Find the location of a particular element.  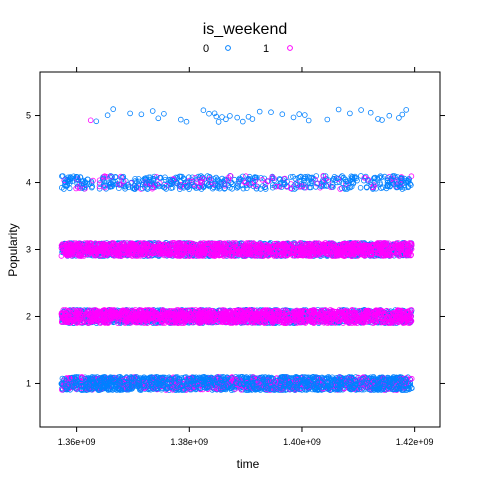

legend-title: is_weekend is located at coordinates (245, 29).